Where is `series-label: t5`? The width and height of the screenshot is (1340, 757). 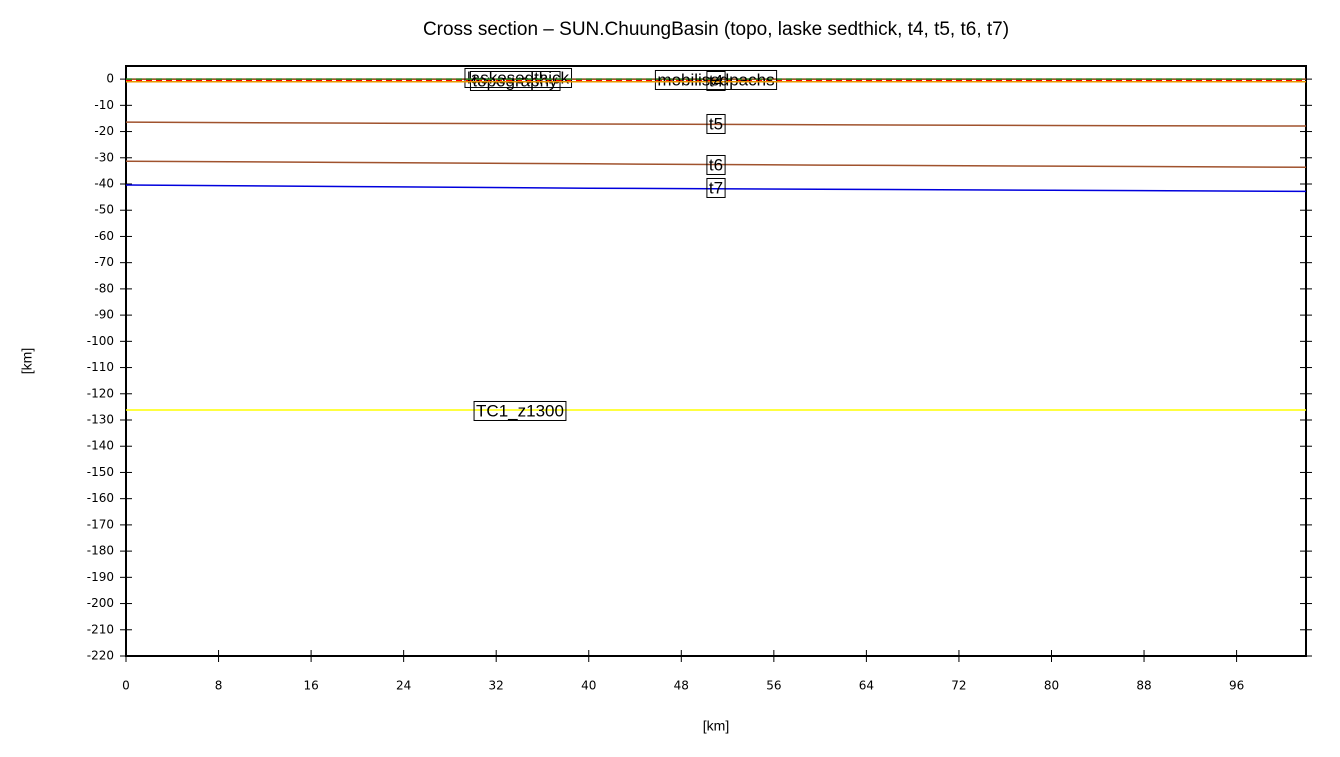
series-label: t5 is located at coordinates (716, 123).